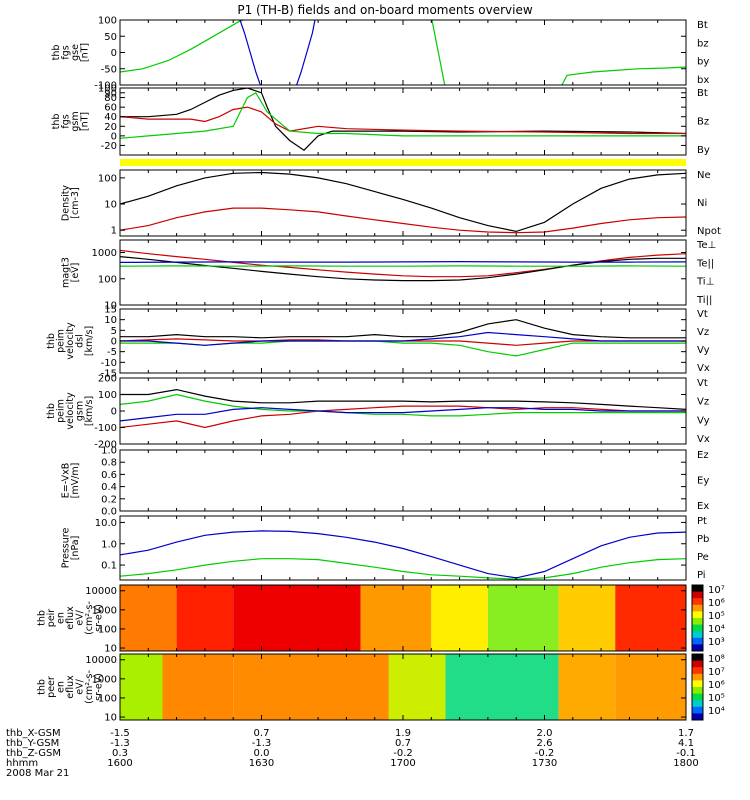  What do you see at coordinates (545, 743) in the screenshot?
I see `x-tick-label: 2.6` at bounding box center [545, 743].